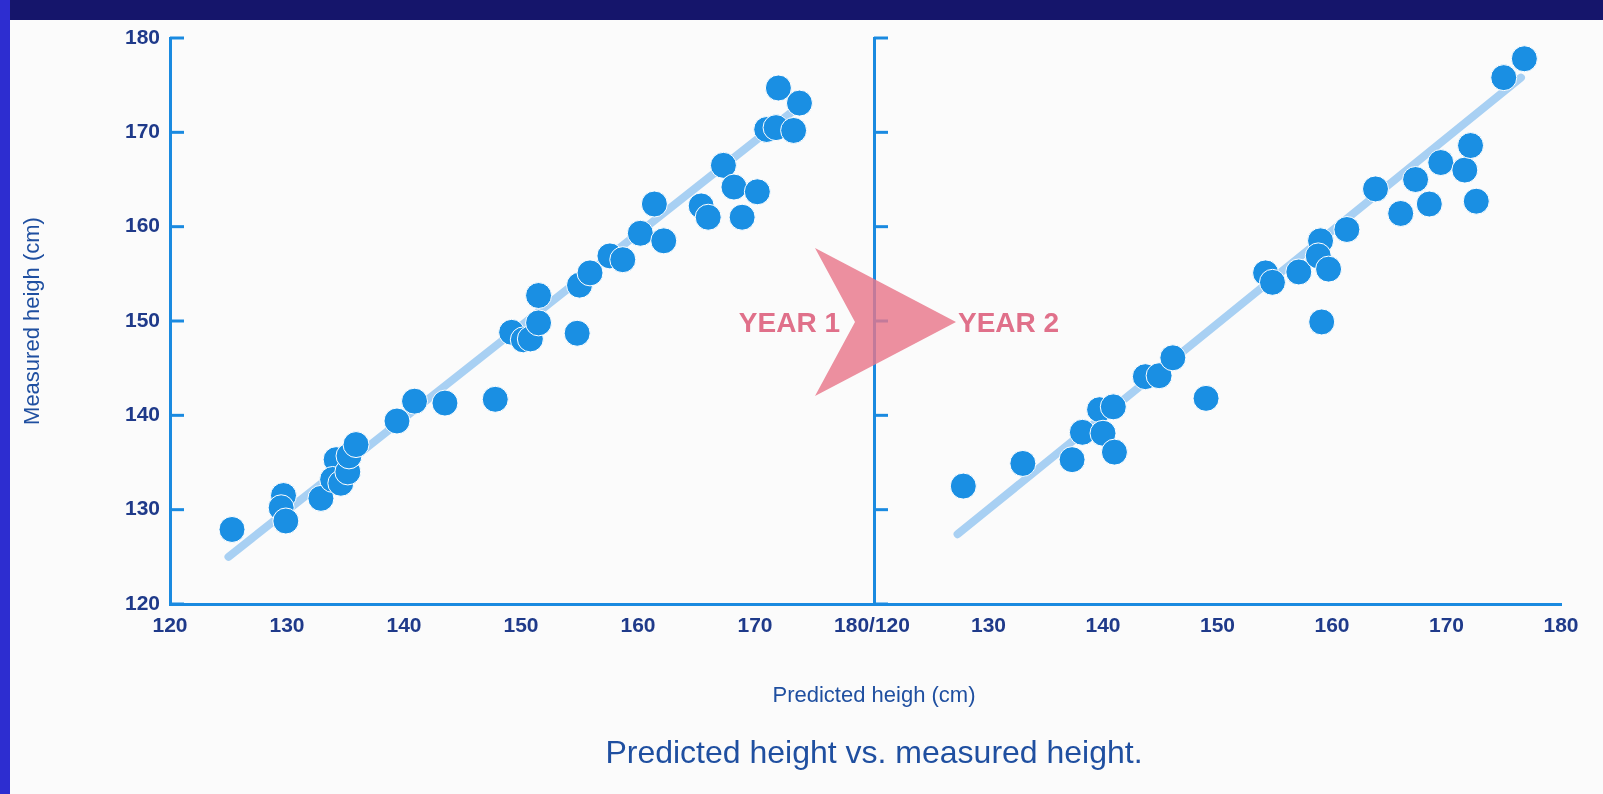  What do you see at coordinates (872, 625) in the screenshot?
I see `x-tick-label: 180/120` at bounding box center [872, 625].